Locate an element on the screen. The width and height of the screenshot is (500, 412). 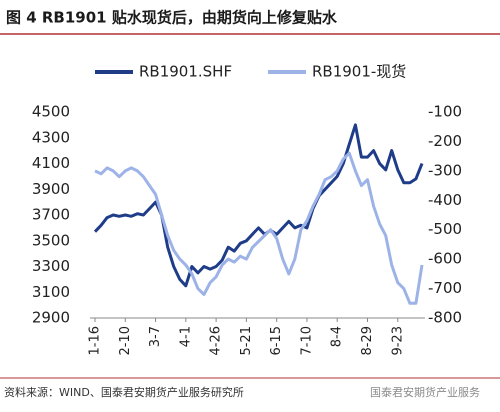
y2-tick-label: -400 is located at coordinates (445, 200).